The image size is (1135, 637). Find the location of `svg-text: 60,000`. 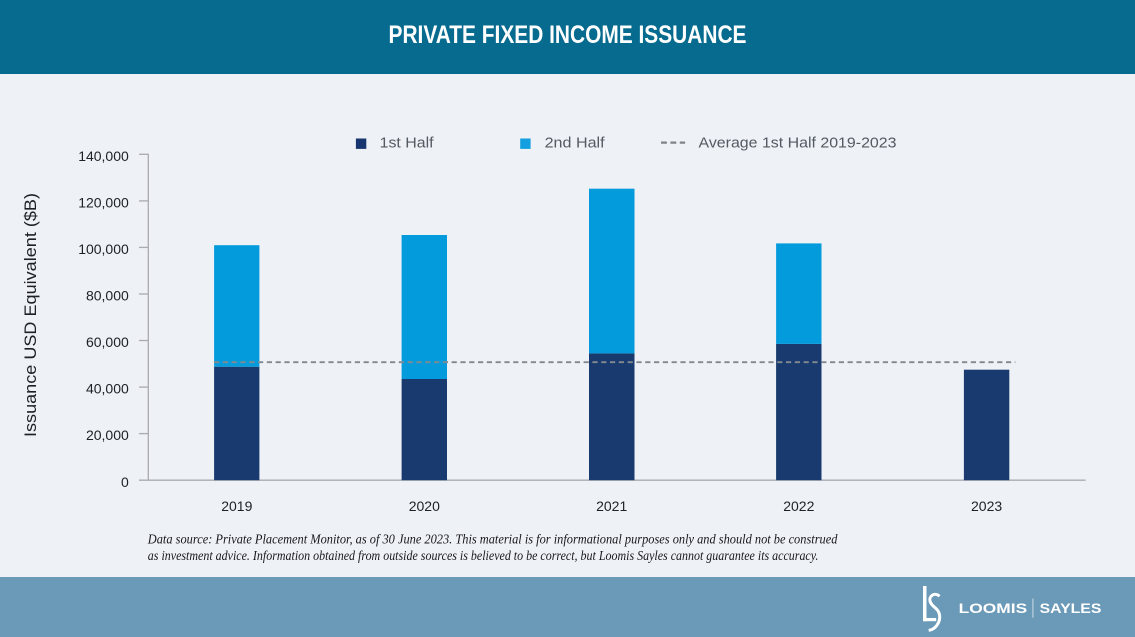

svg-text: 60,000 is located at coordinates (107, 342).